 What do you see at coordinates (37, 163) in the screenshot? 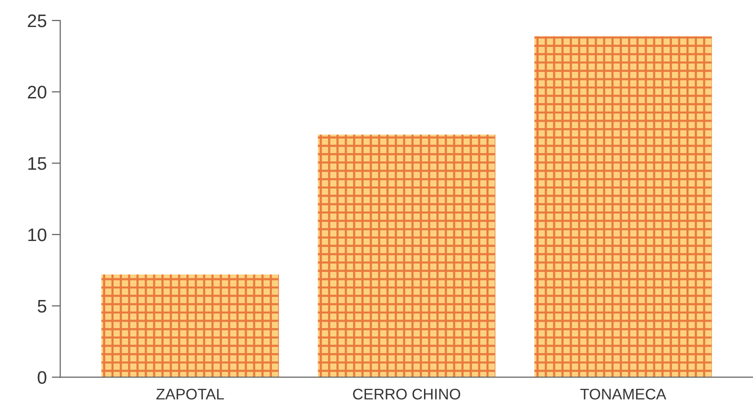
I see `y-tick-label: 15` at bounding box center [37, 163].